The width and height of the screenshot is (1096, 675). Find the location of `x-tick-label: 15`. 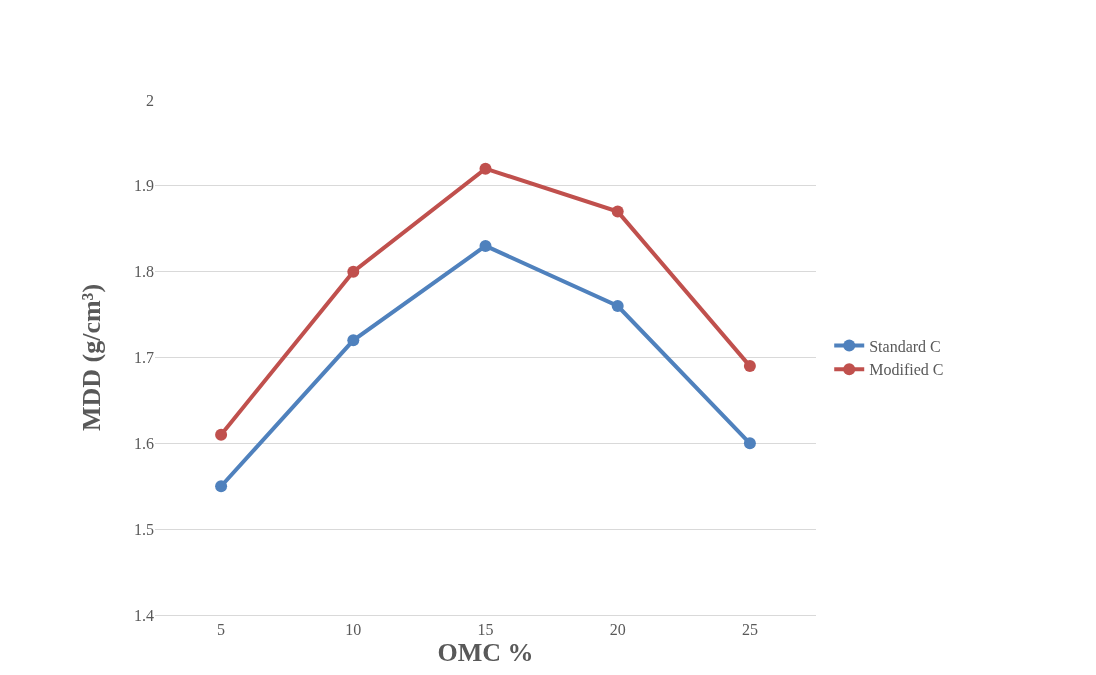

x-tick-label: 15 is located at coordinates (485, 630).